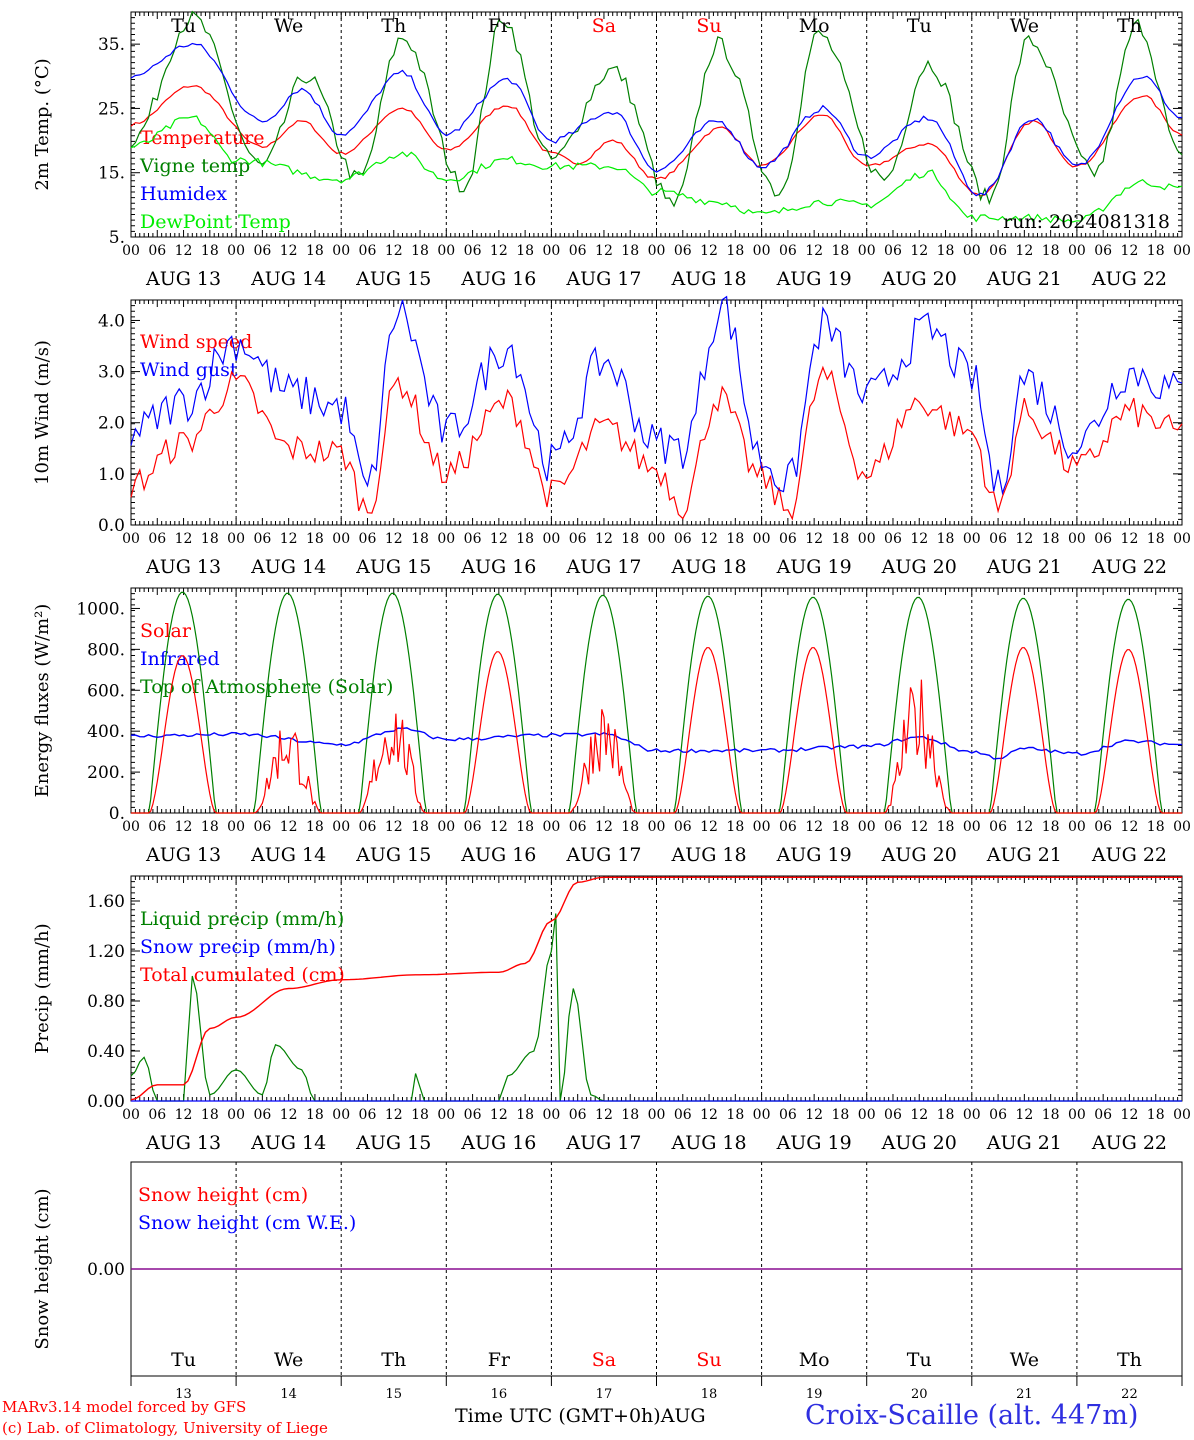 The image size is (1194, 1440). Describe the element at coordinates (972, 1415) in the screenshot. I see `station-name: Croix-Scaille (alt. 447m)` at that location.